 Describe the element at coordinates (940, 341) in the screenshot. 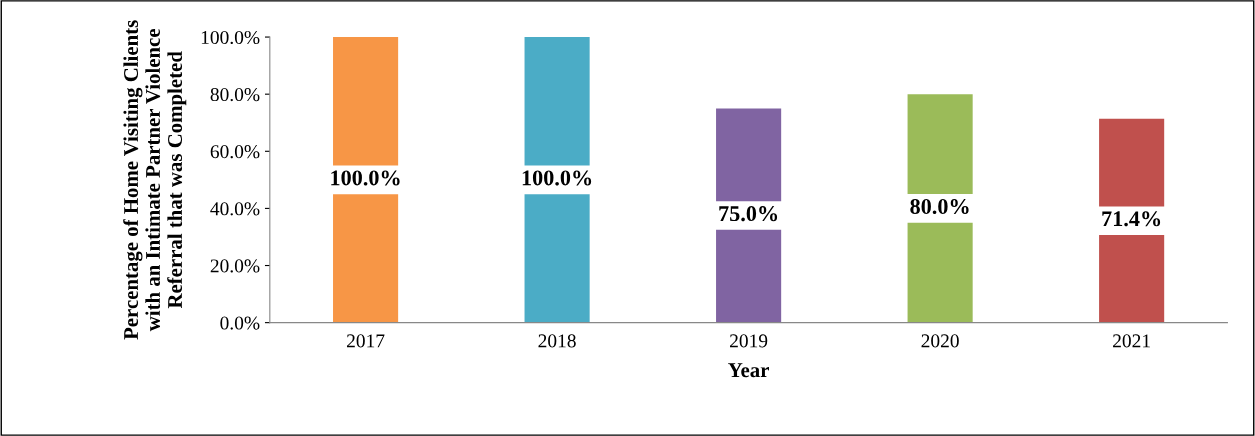

I see `x-tick-label: 2020` at that location.